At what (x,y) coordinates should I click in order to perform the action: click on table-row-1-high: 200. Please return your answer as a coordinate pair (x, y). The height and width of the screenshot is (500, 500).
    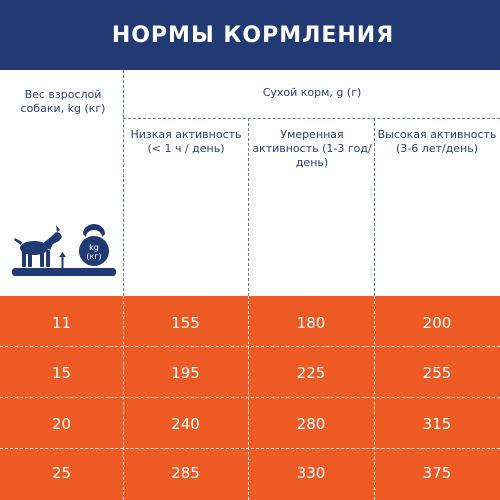
    Looking at the image, I should click on (437, 323).